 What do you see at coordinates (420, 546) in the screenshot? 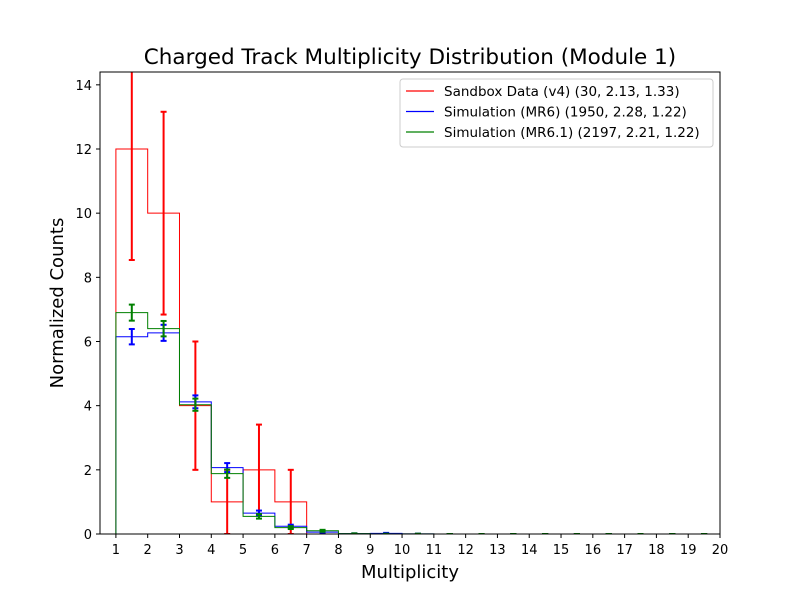
I see `x-axis: 1 2 3 4 5 6 7 8 9 10 11 12 13 14 15 16 17 18 19 20` at bounding box center [420, 546].